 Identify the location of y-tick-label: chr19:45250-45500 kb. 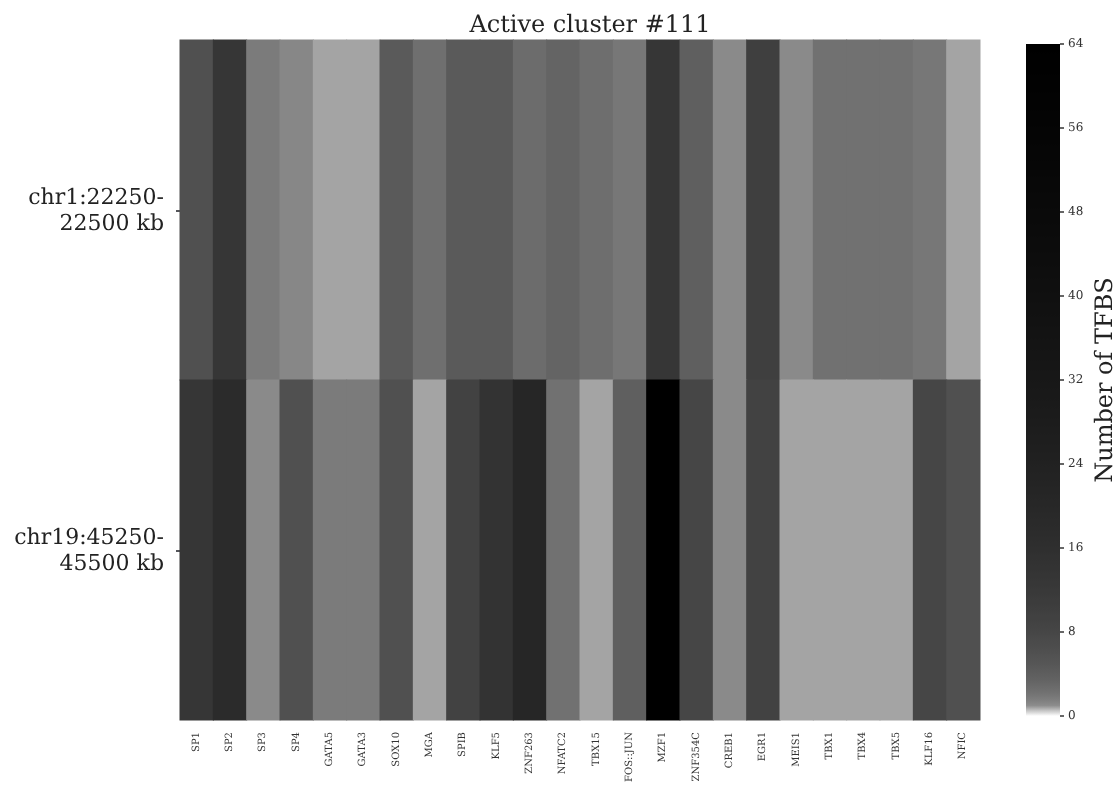
(89, 550).